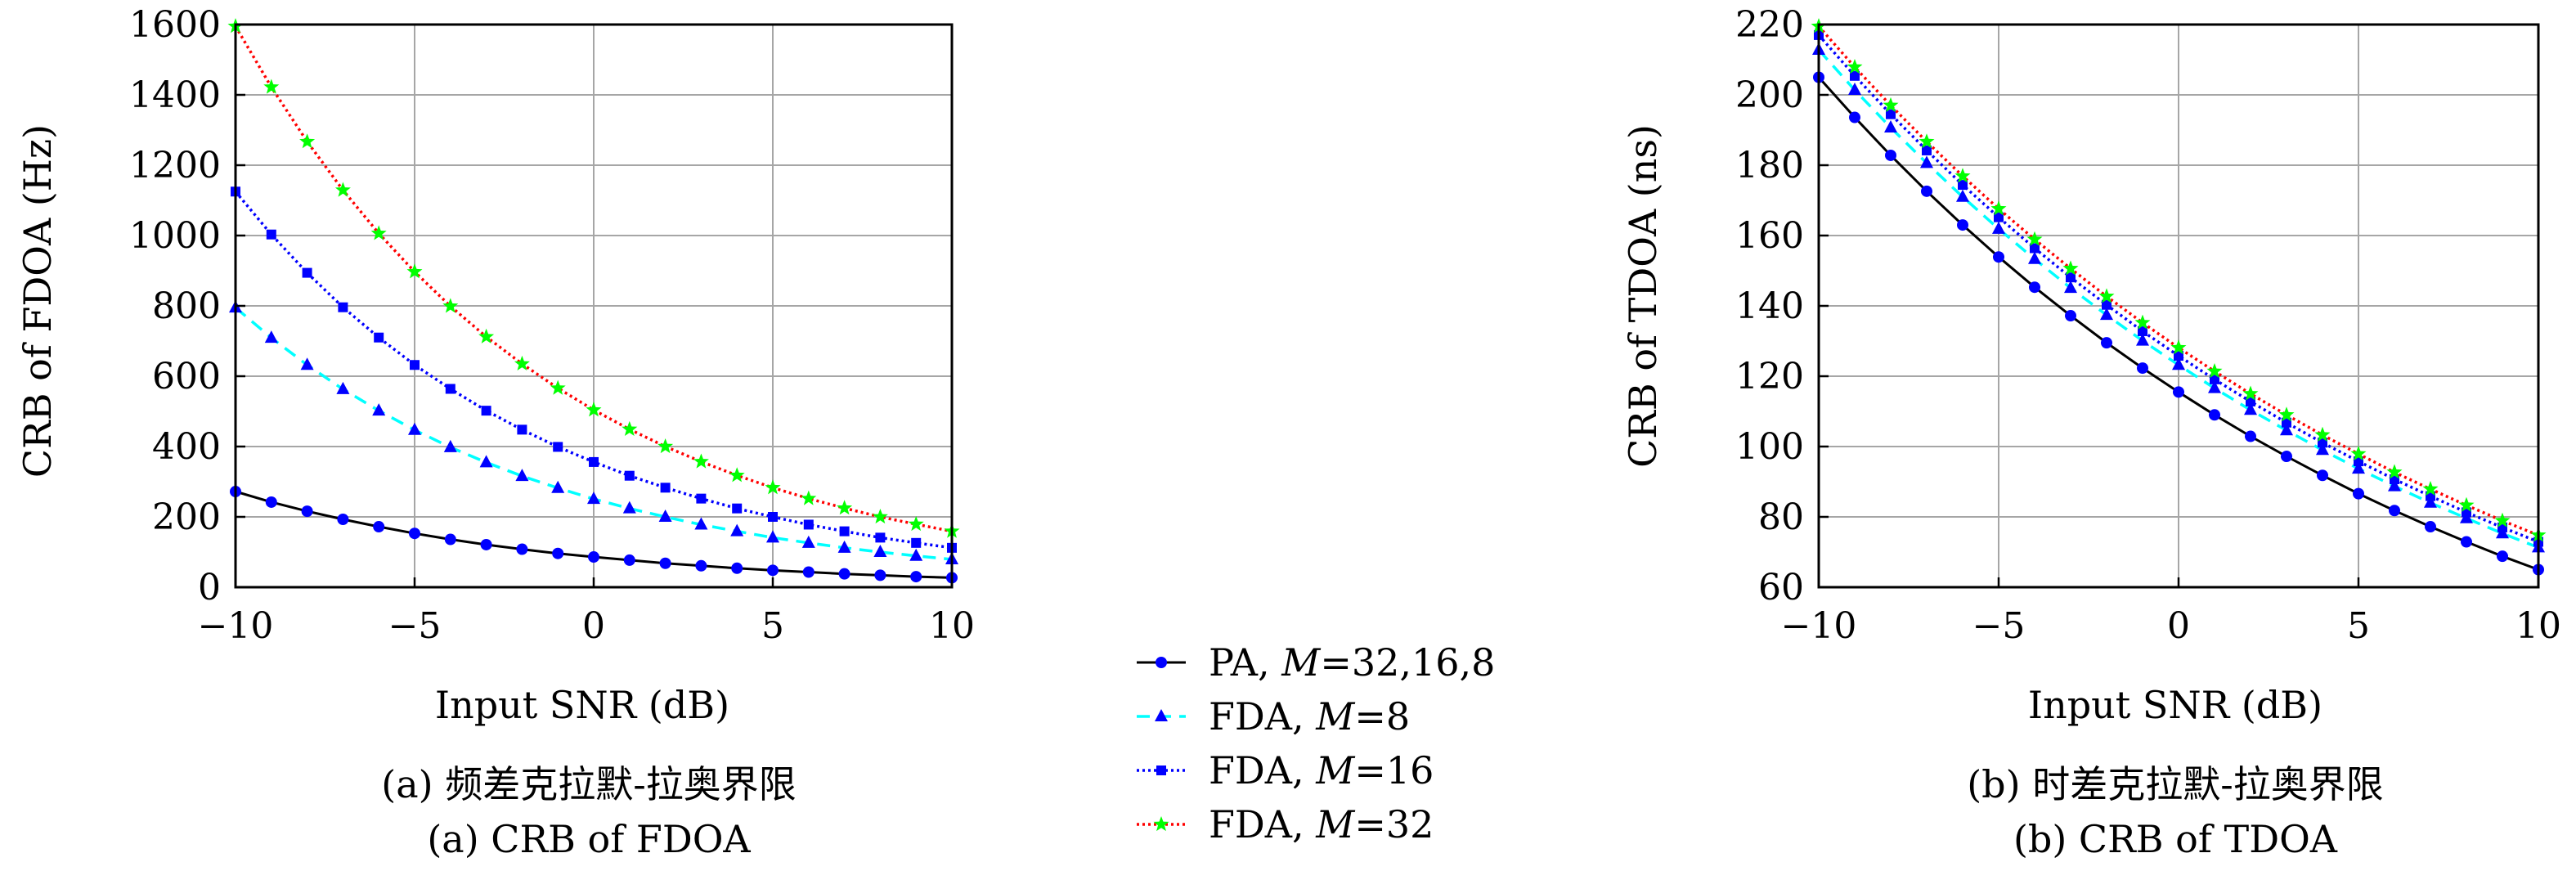 This screenshot has height=871, width=2576. I want to click on chart-tdoa-ytick-label: 120, so click(1769, 376).